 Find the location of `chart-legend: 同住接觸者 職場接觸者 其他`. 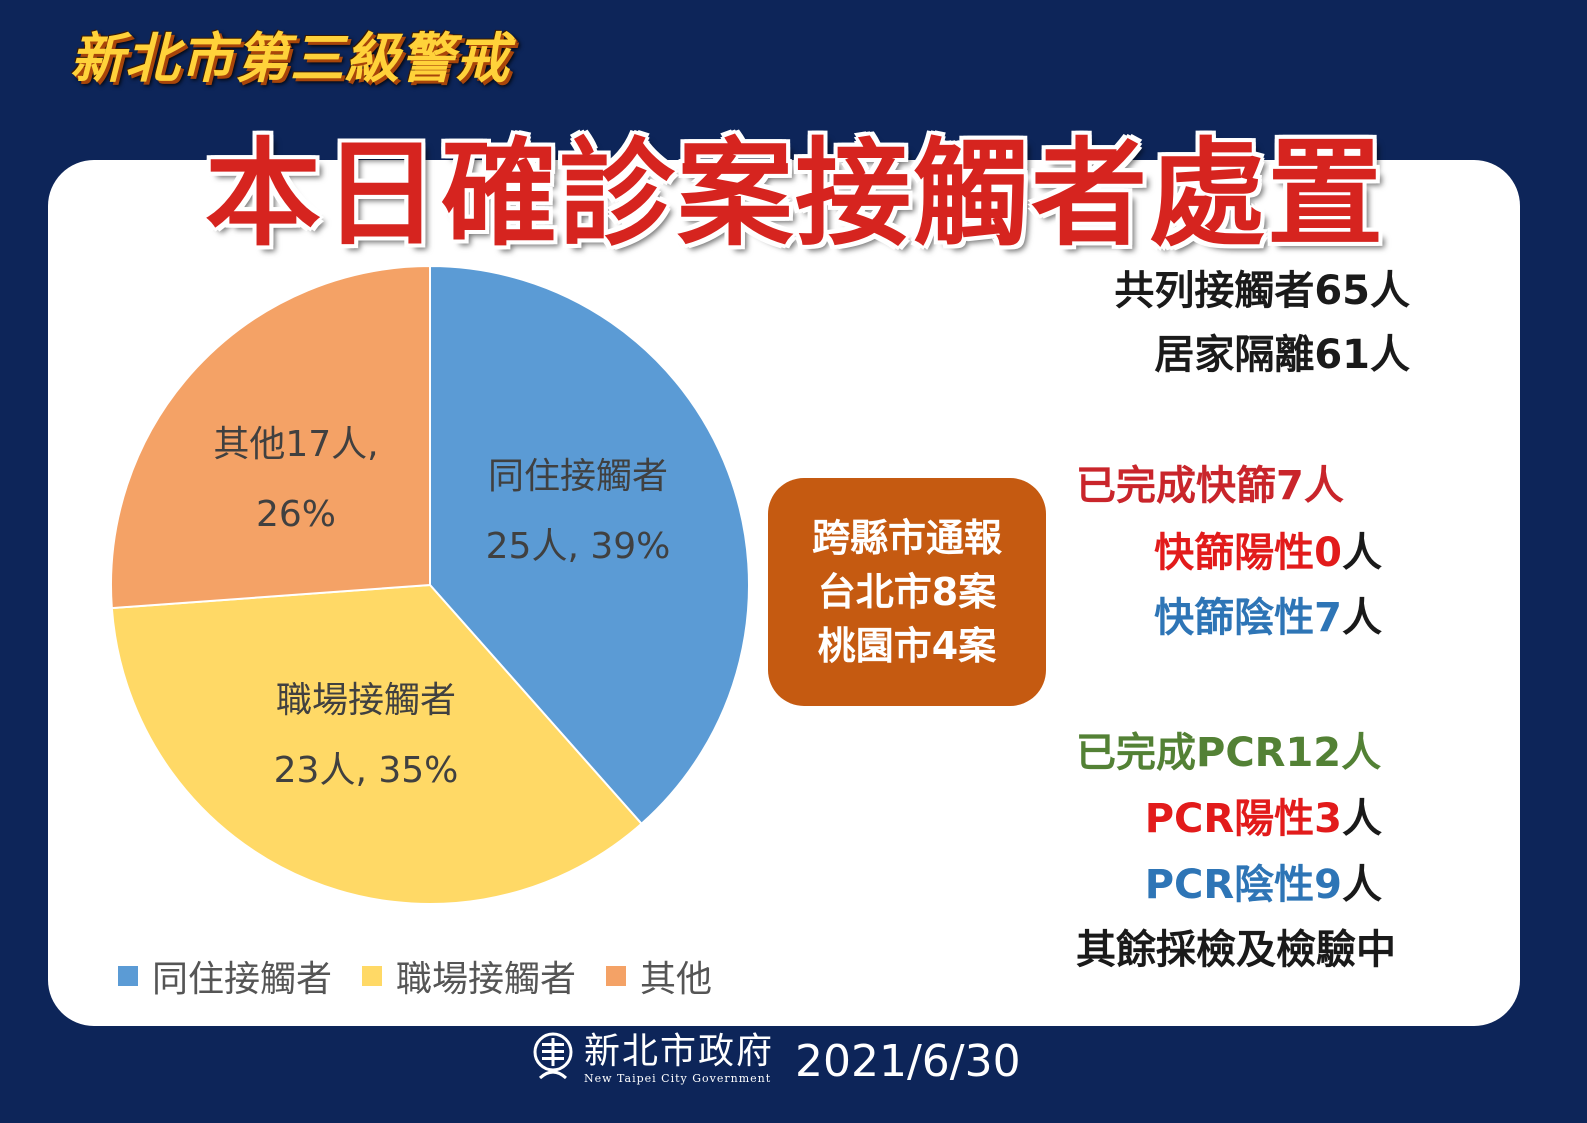

chart-legend: 同住接觸者 職場接觸者 其他 is located at coordinates (430, 976).